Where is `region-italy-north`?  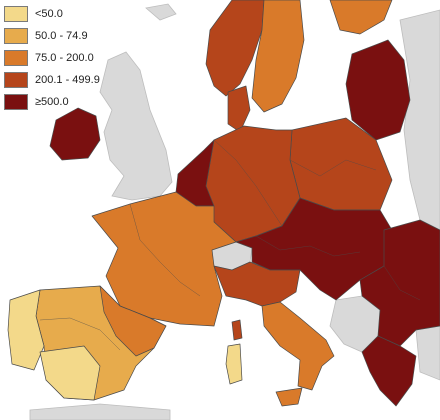 region-italy-north is located at coordinates (257, 284).